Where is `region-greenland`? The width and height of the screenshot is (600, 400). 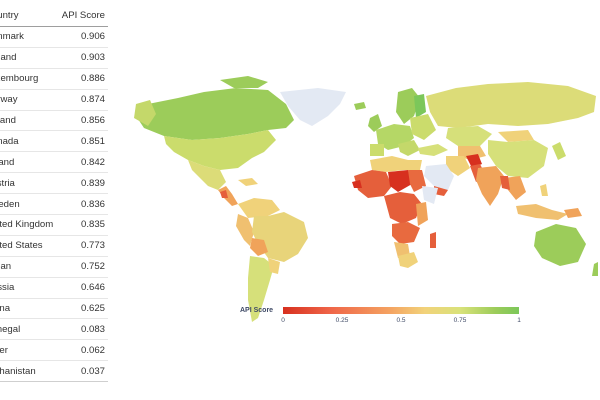 region-greenland is located at coordinates (313, 107).